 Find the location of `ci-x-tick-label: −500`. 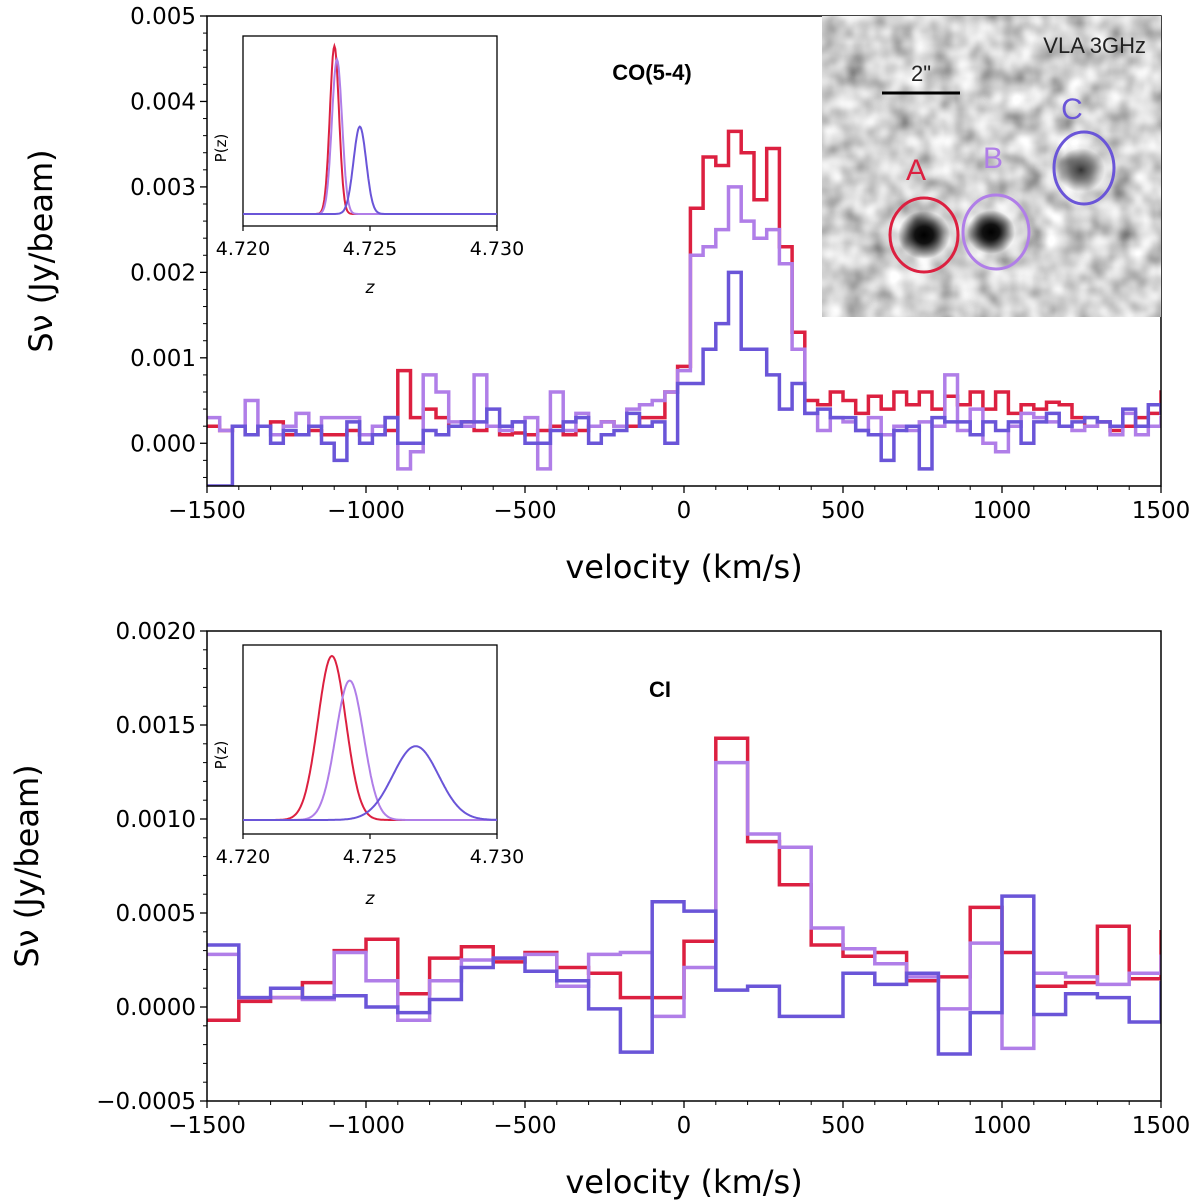

ci-x-tick-label: −500 is located at coordinates (524, 1126).